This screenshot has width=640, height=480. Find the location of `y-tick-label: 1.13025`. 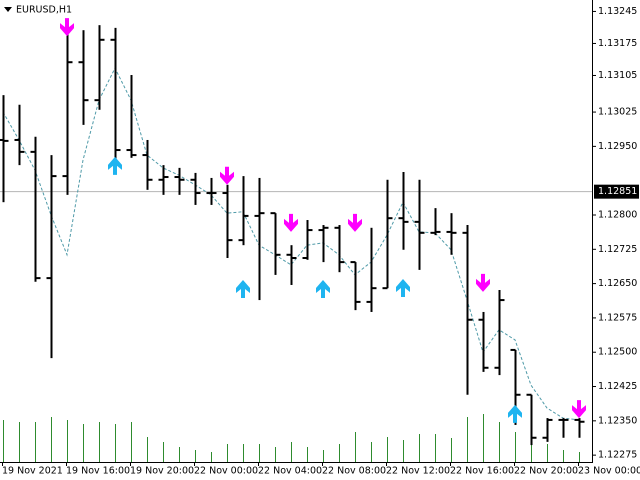

y-tick-label: 1.13025 is located at coordinates (617, 112).